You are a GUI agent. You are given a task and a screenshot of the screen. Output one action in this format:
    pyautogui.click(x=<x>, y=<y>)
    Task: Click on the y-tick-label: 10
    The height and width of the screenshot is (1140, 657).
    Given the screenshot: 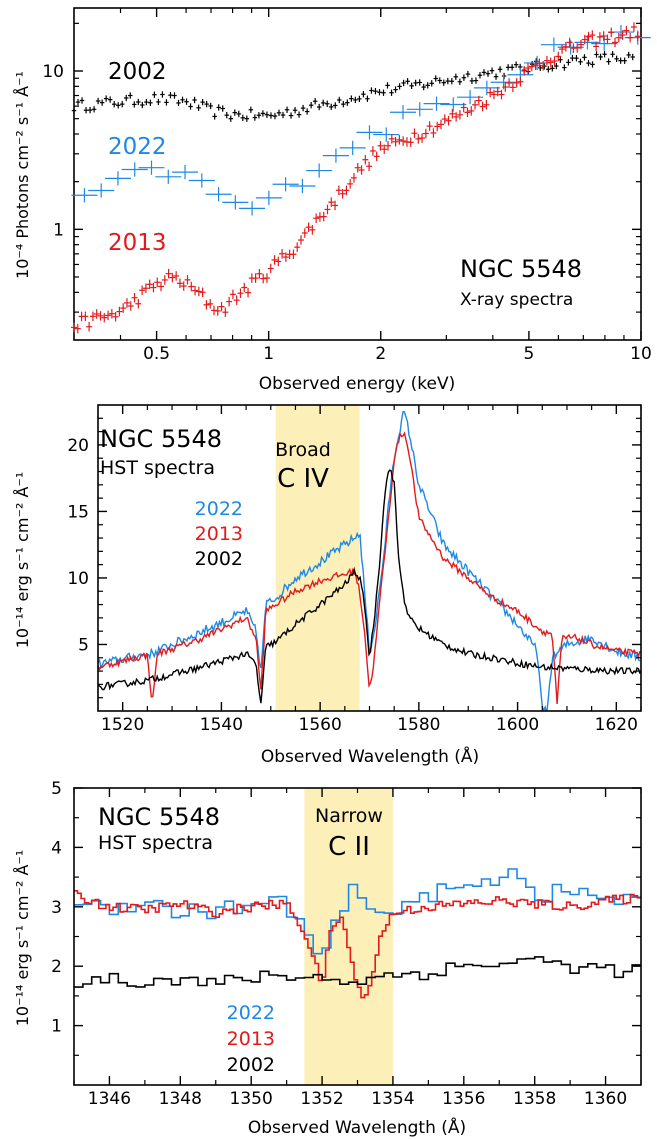 What is the action you would take?
    pyautogui.click(x=78, y=579)
    